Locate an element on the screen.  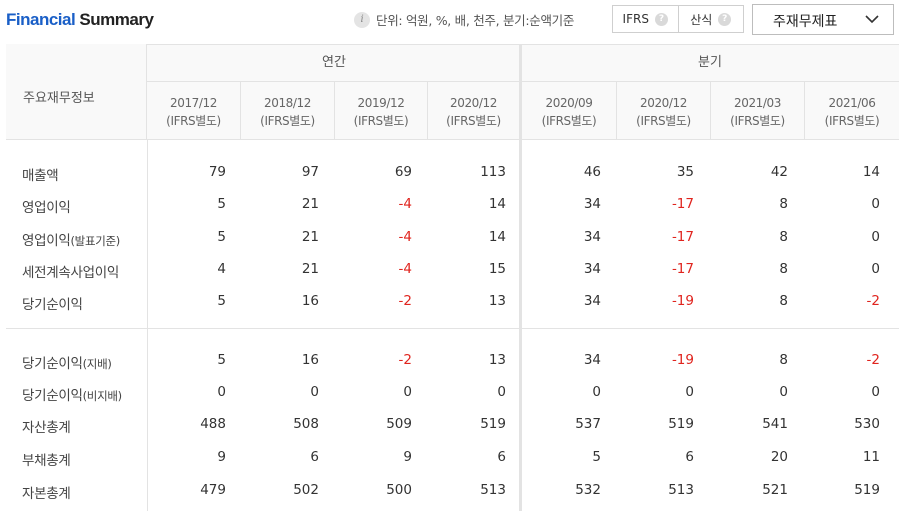
table-row: 부채총계 9 6 9 6 5 6 20 11 is located at coordinates (452, 457).